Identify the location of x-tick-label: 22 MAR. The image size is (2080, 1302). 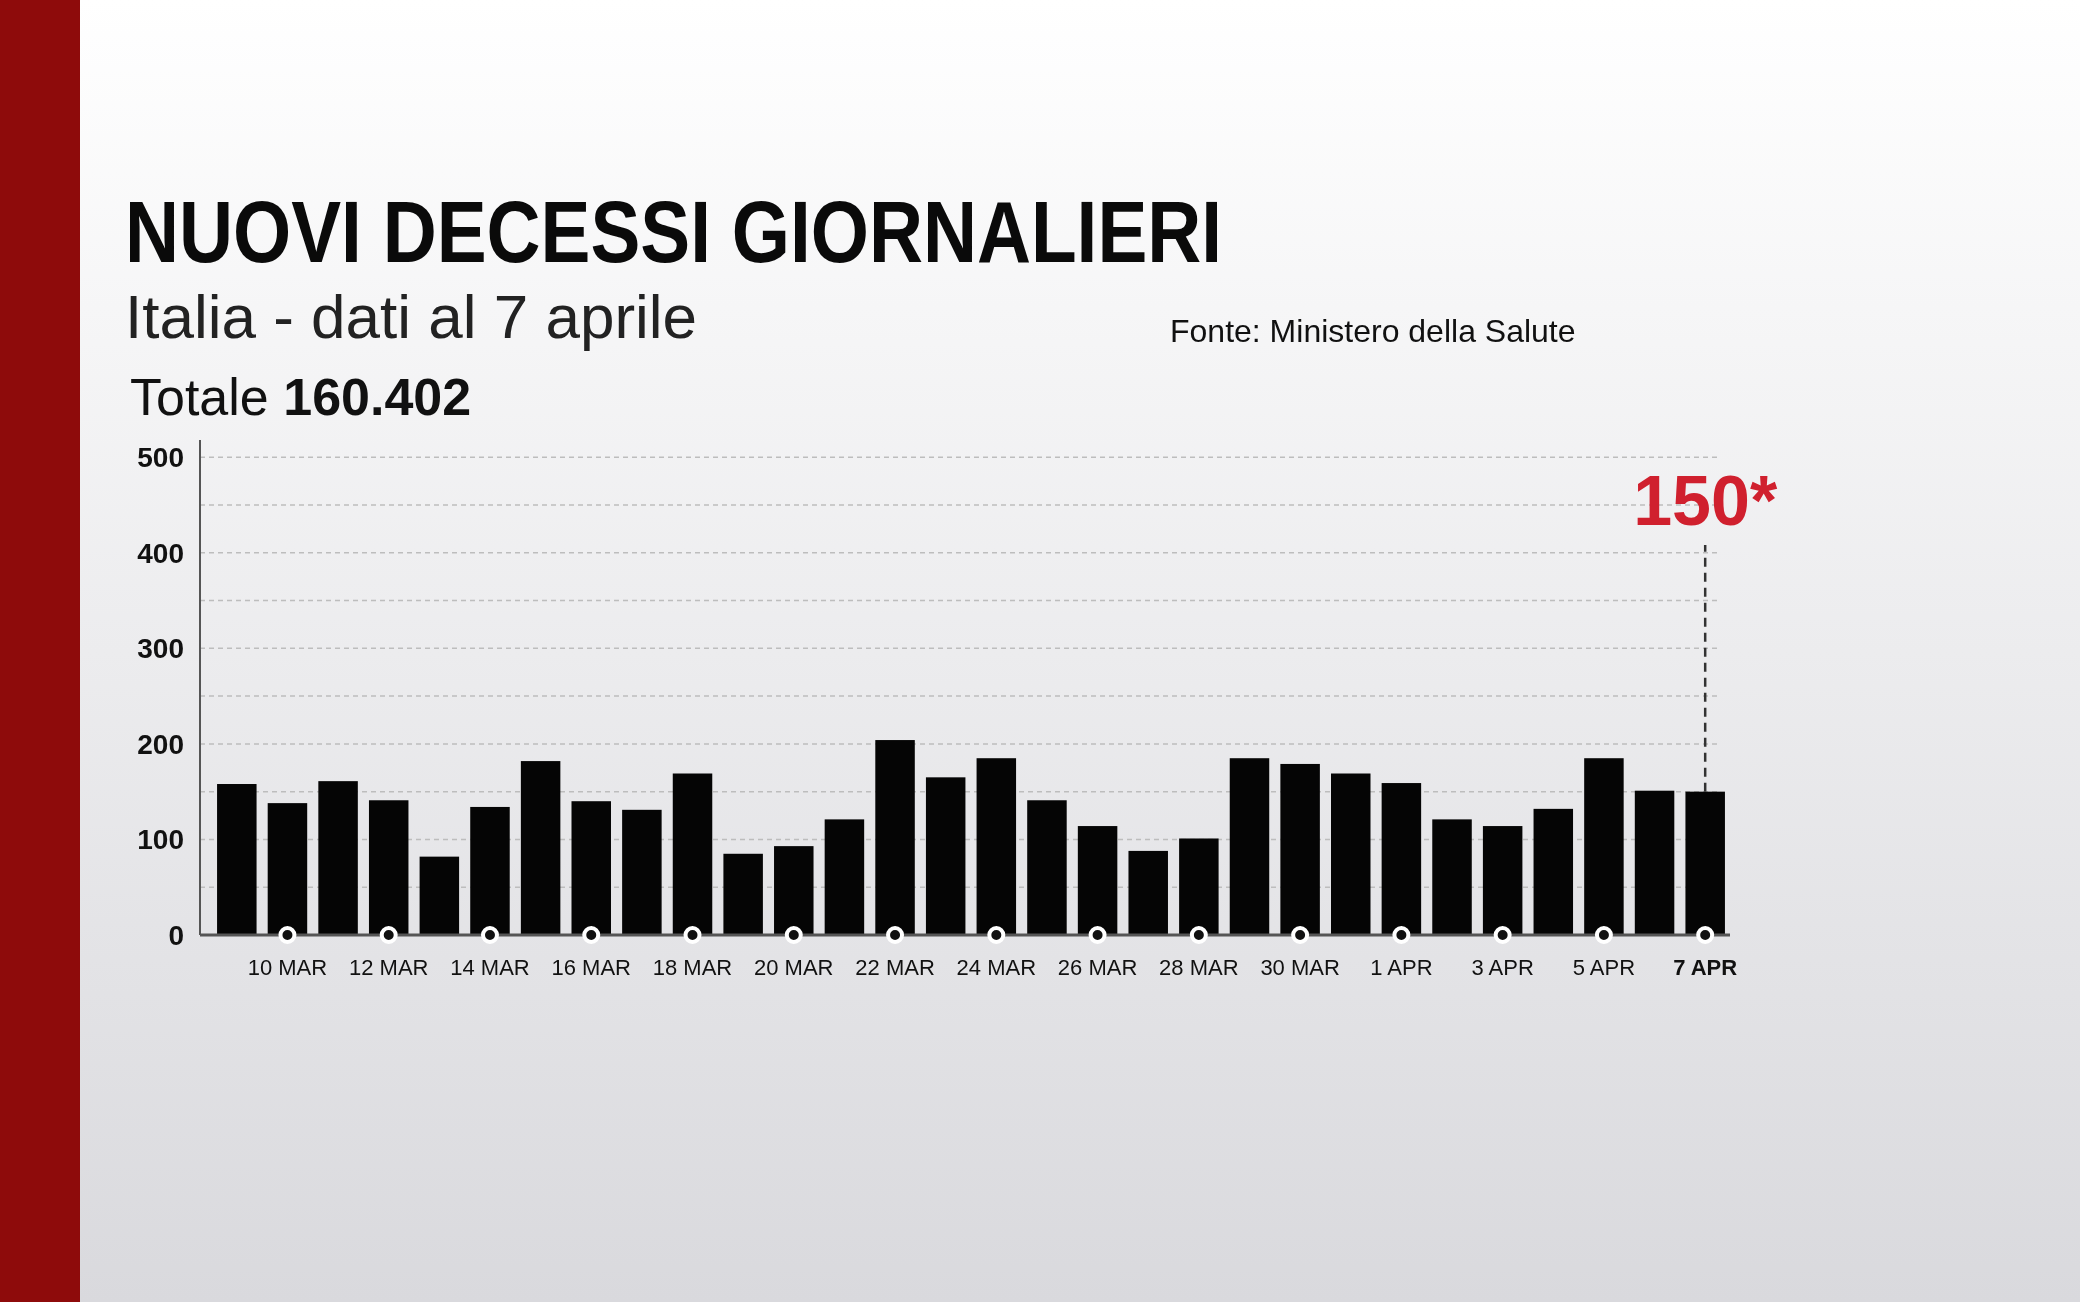
(895, 967).